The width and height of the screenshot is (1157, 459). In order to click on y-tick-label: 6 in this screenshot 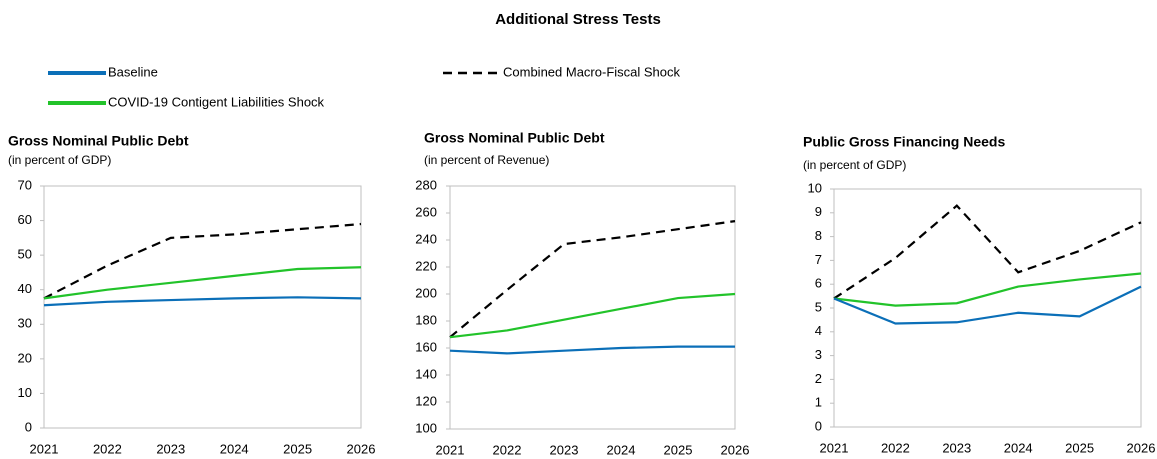, I will do `click(818, 283)`.